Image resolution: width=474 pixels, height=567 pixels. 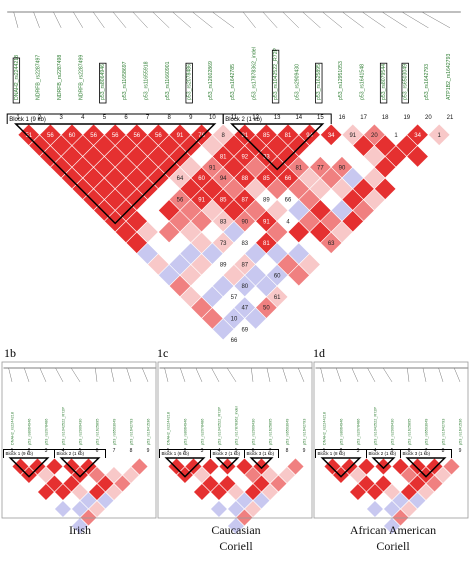 What do you see at coordinates (320, 168) in the screenshot?
I see `main-ld-value: 77` at bounding box center [320, 168].